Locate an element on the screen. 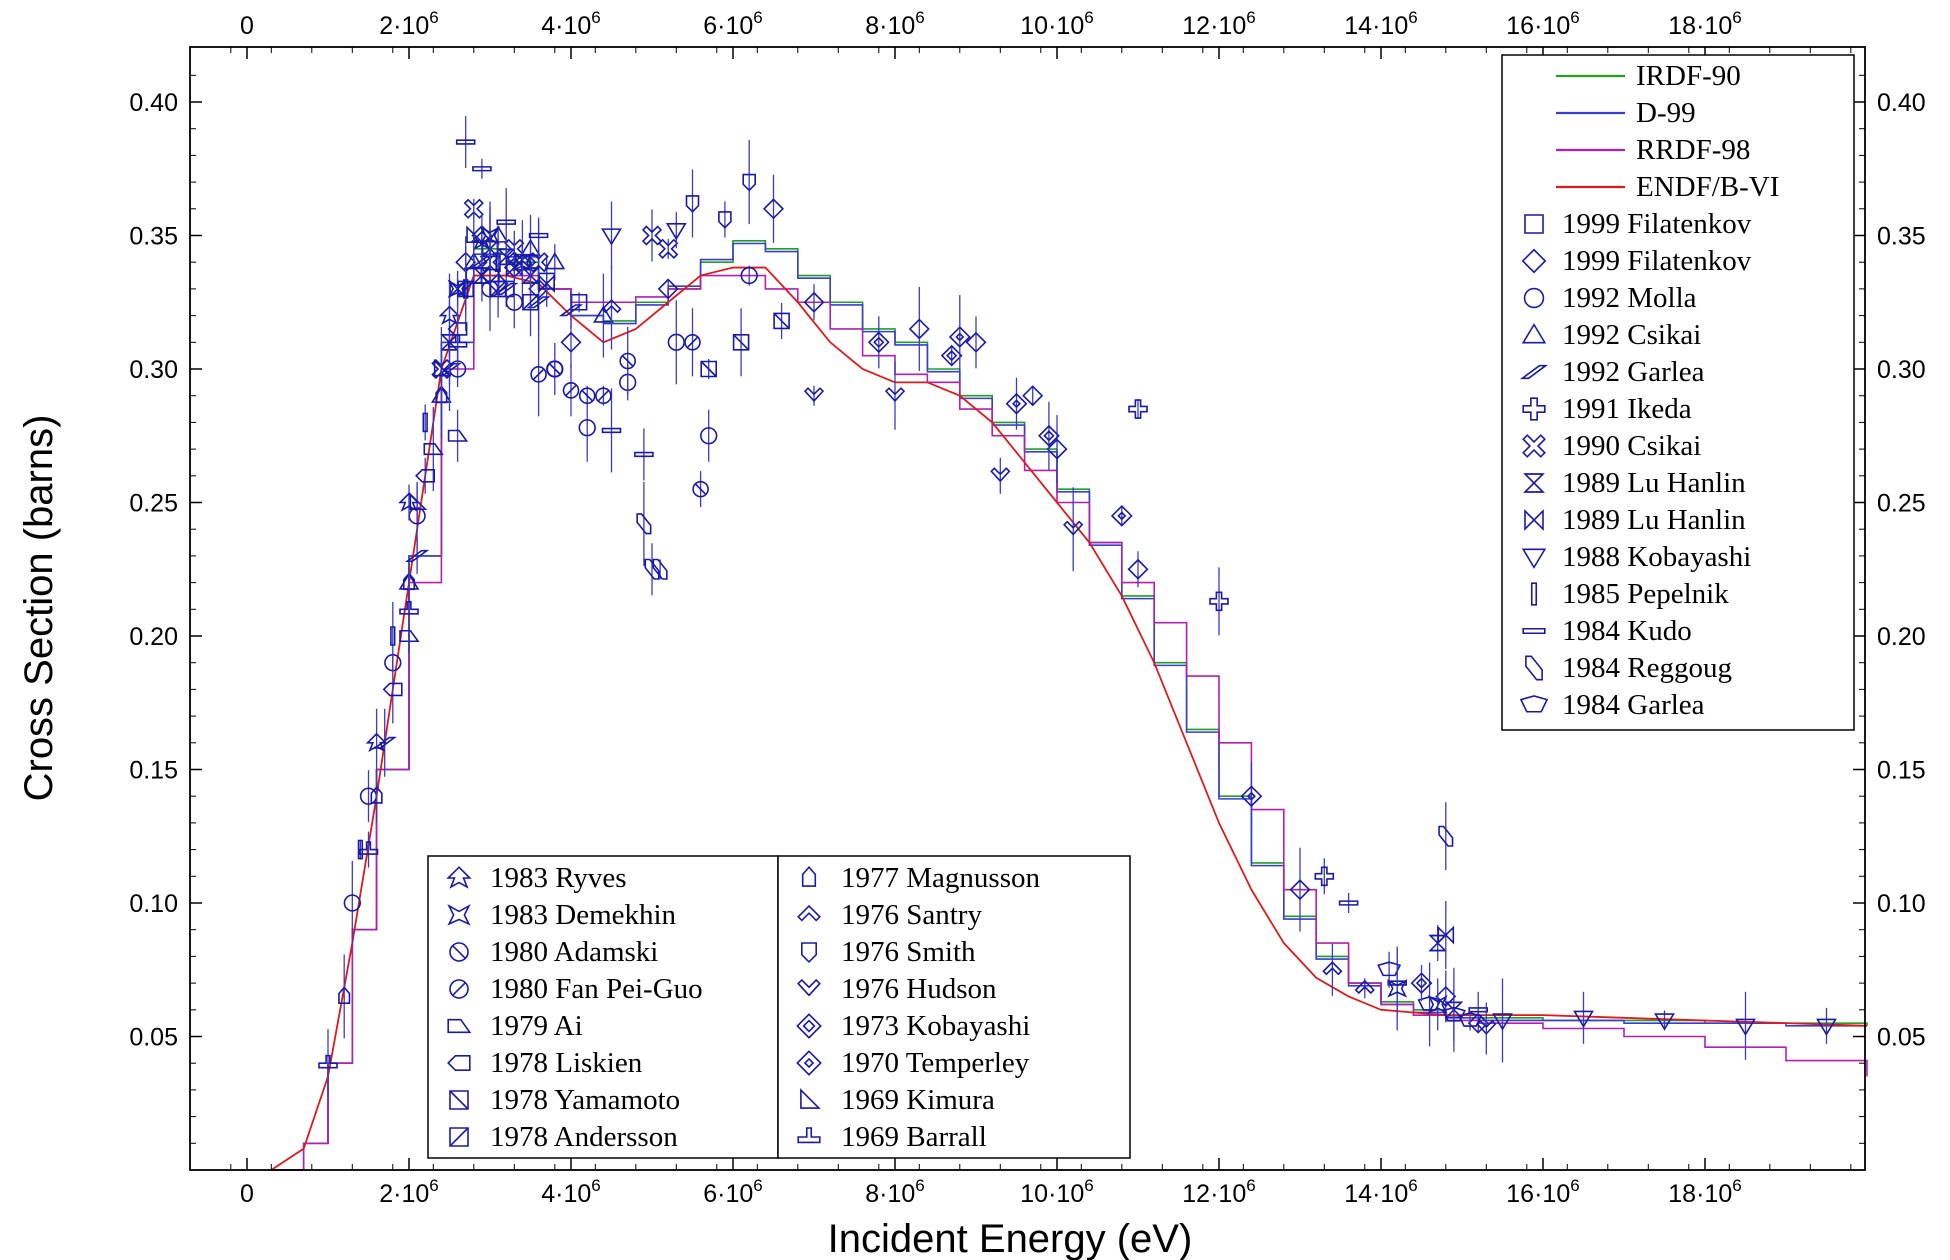  series-1969-kimura is located at coordinates (446, 365).